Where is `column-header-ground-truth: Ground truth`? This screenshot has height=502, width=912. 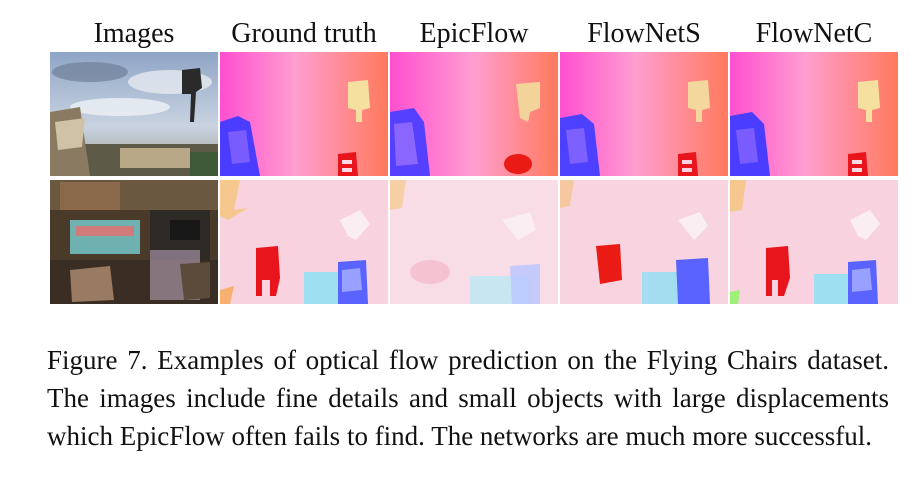 column-header-ground-truth: Ground truth is located at coordinates (304, 33).